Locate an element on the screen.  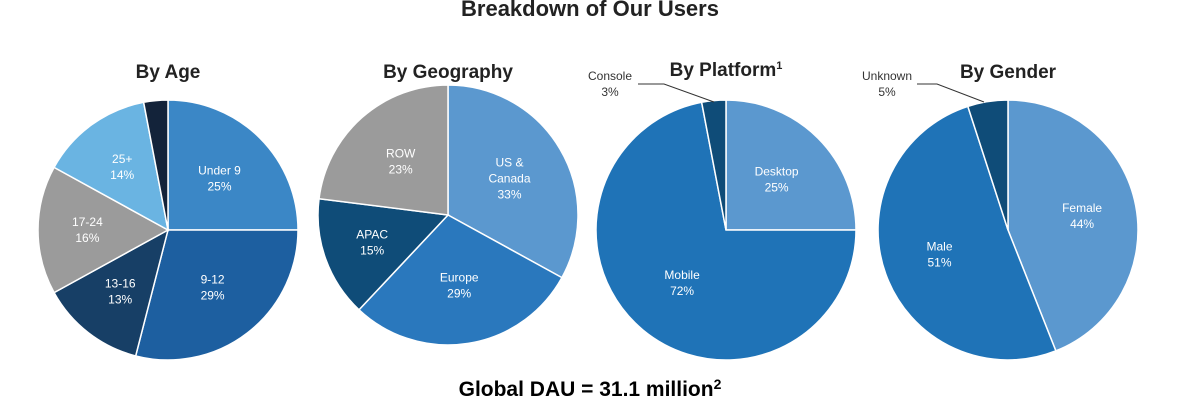
global-dau-footer: Global DAU = 31.1 million2 is located at coordinates (590, 389).